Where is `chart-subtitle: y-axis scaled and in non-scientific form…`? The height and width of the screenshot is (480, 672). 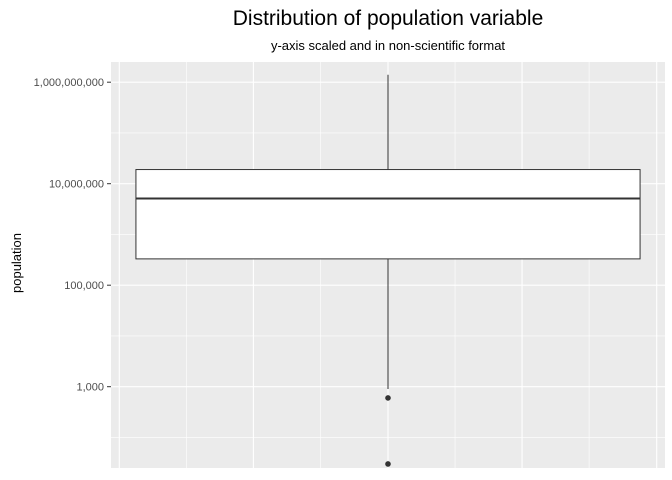
chart-subtitle: y-axis scaled and in non-scientific form… is located at coordinates (388, 45).